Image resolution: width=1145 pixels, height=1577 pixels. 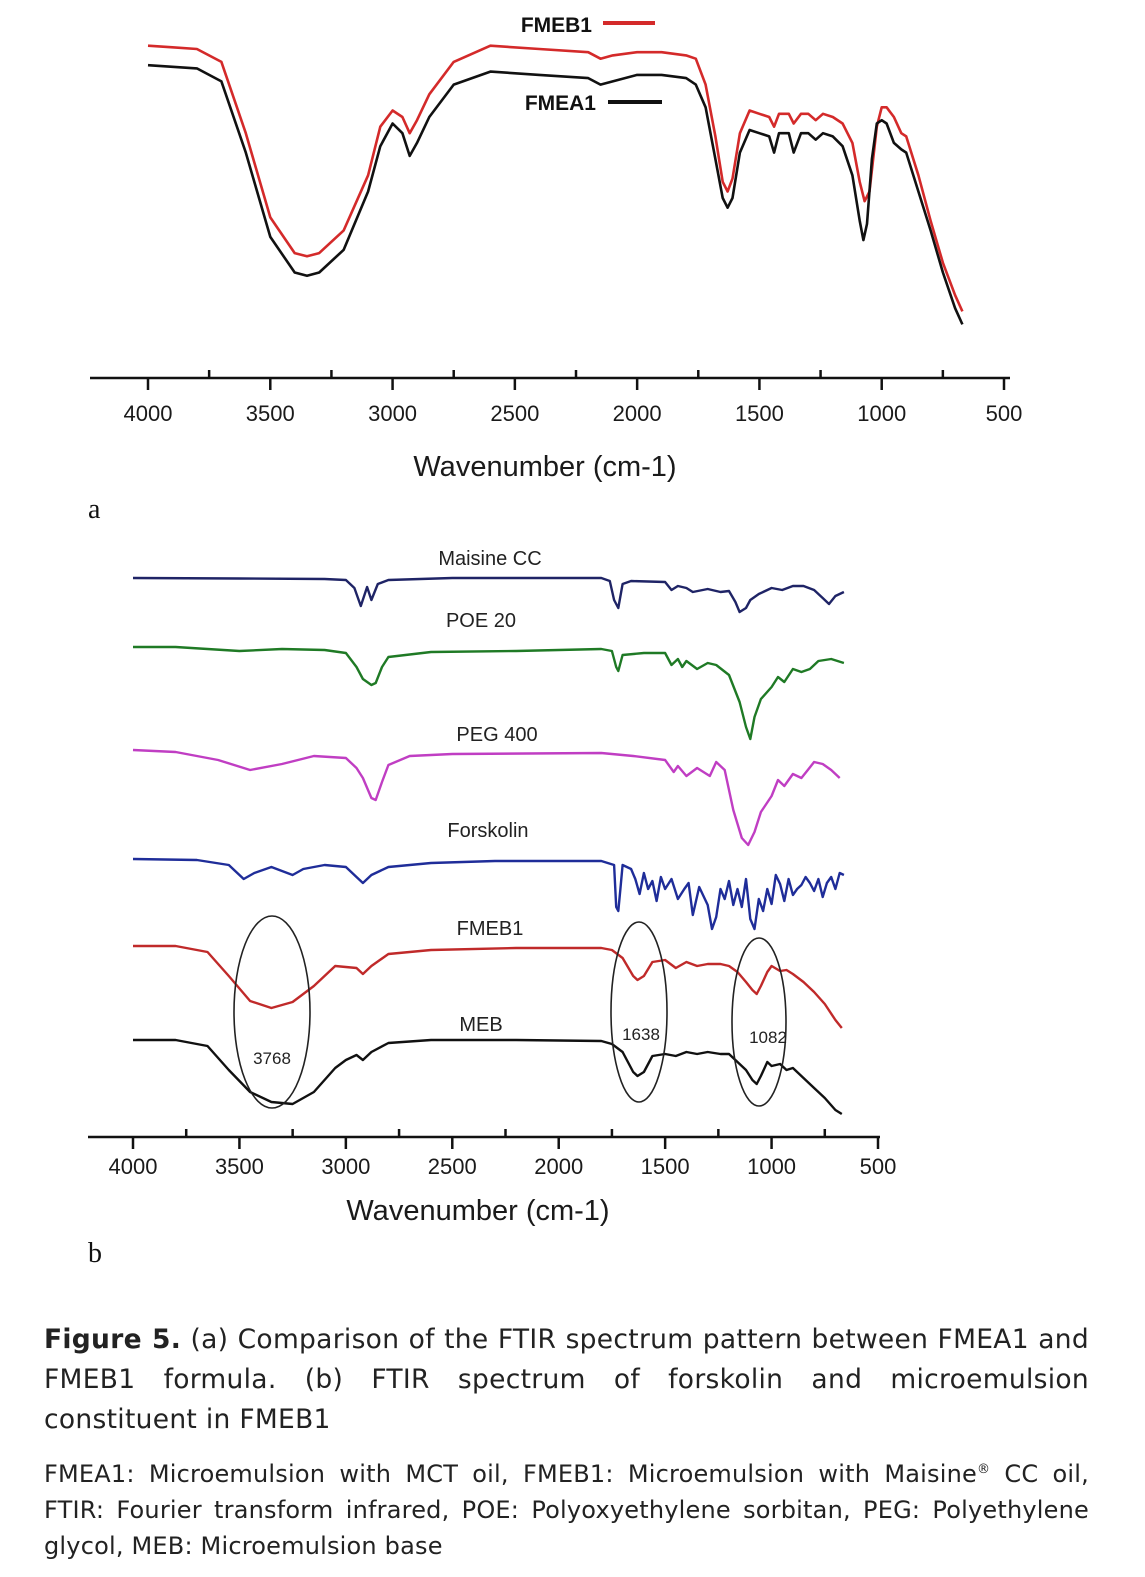 What do you see at coordinates (881, 413) in the screenshot?
I see `panel-a-tick-label: 1000` at bounding box center [881, 413].